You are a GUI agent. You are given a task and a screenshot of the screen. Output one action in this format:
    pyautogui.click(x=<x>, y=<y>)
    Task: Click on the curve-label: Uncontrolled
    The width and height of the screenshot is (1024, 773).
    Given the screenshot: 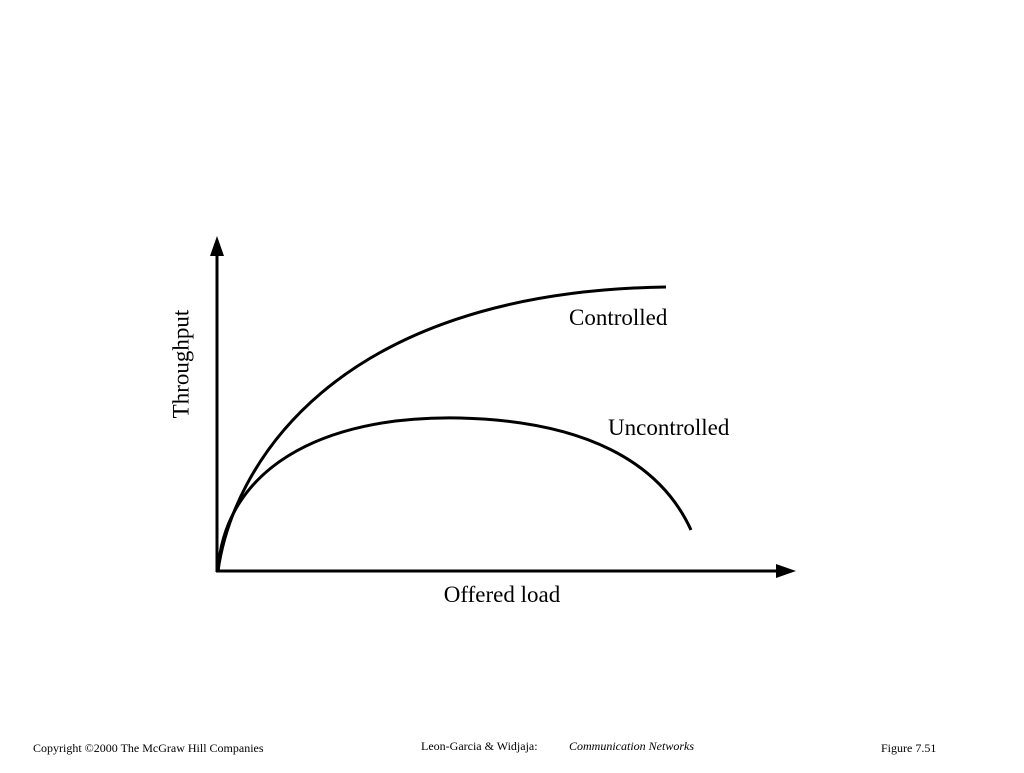 What is the action you would take?
    pyautogui.click(x=669, y=427)
    